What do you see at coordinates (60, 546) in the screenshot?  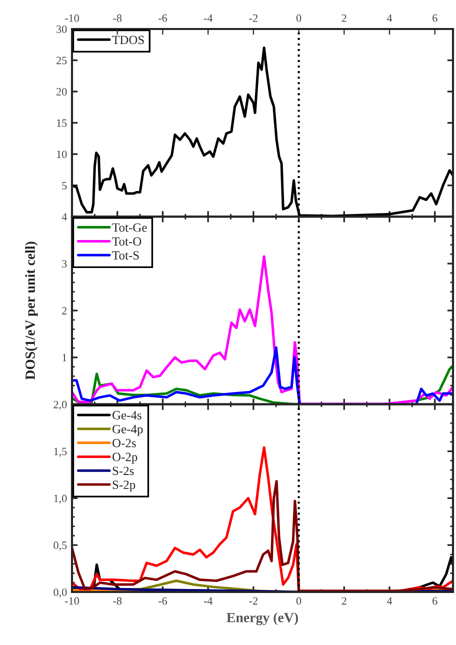 I see `y-tick-label: 0,5` at bounding box center [60, 546].